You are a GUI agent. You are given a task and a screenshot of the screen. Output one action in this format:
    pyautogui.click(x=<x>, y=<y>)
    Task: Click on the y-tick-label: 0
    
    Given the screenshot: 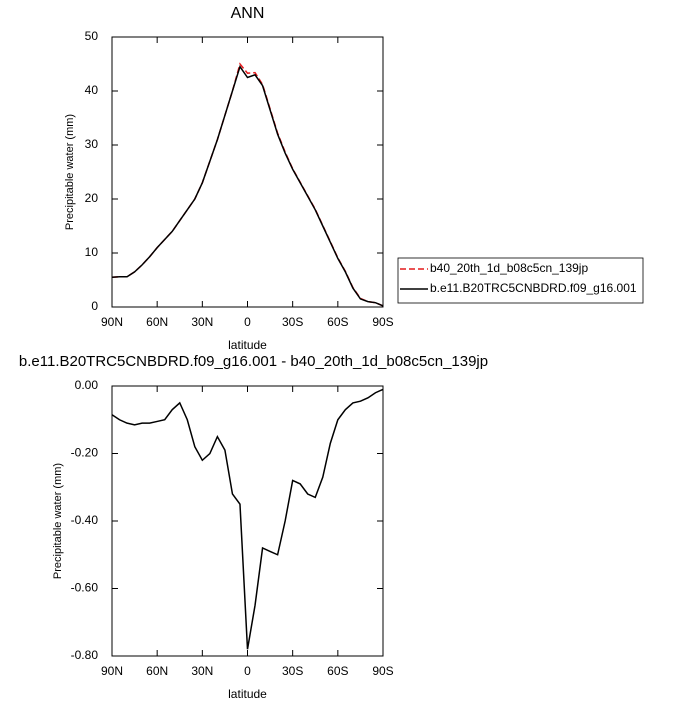 What is the action you would take?
    pyautogui.click(x=94, y=306)
    